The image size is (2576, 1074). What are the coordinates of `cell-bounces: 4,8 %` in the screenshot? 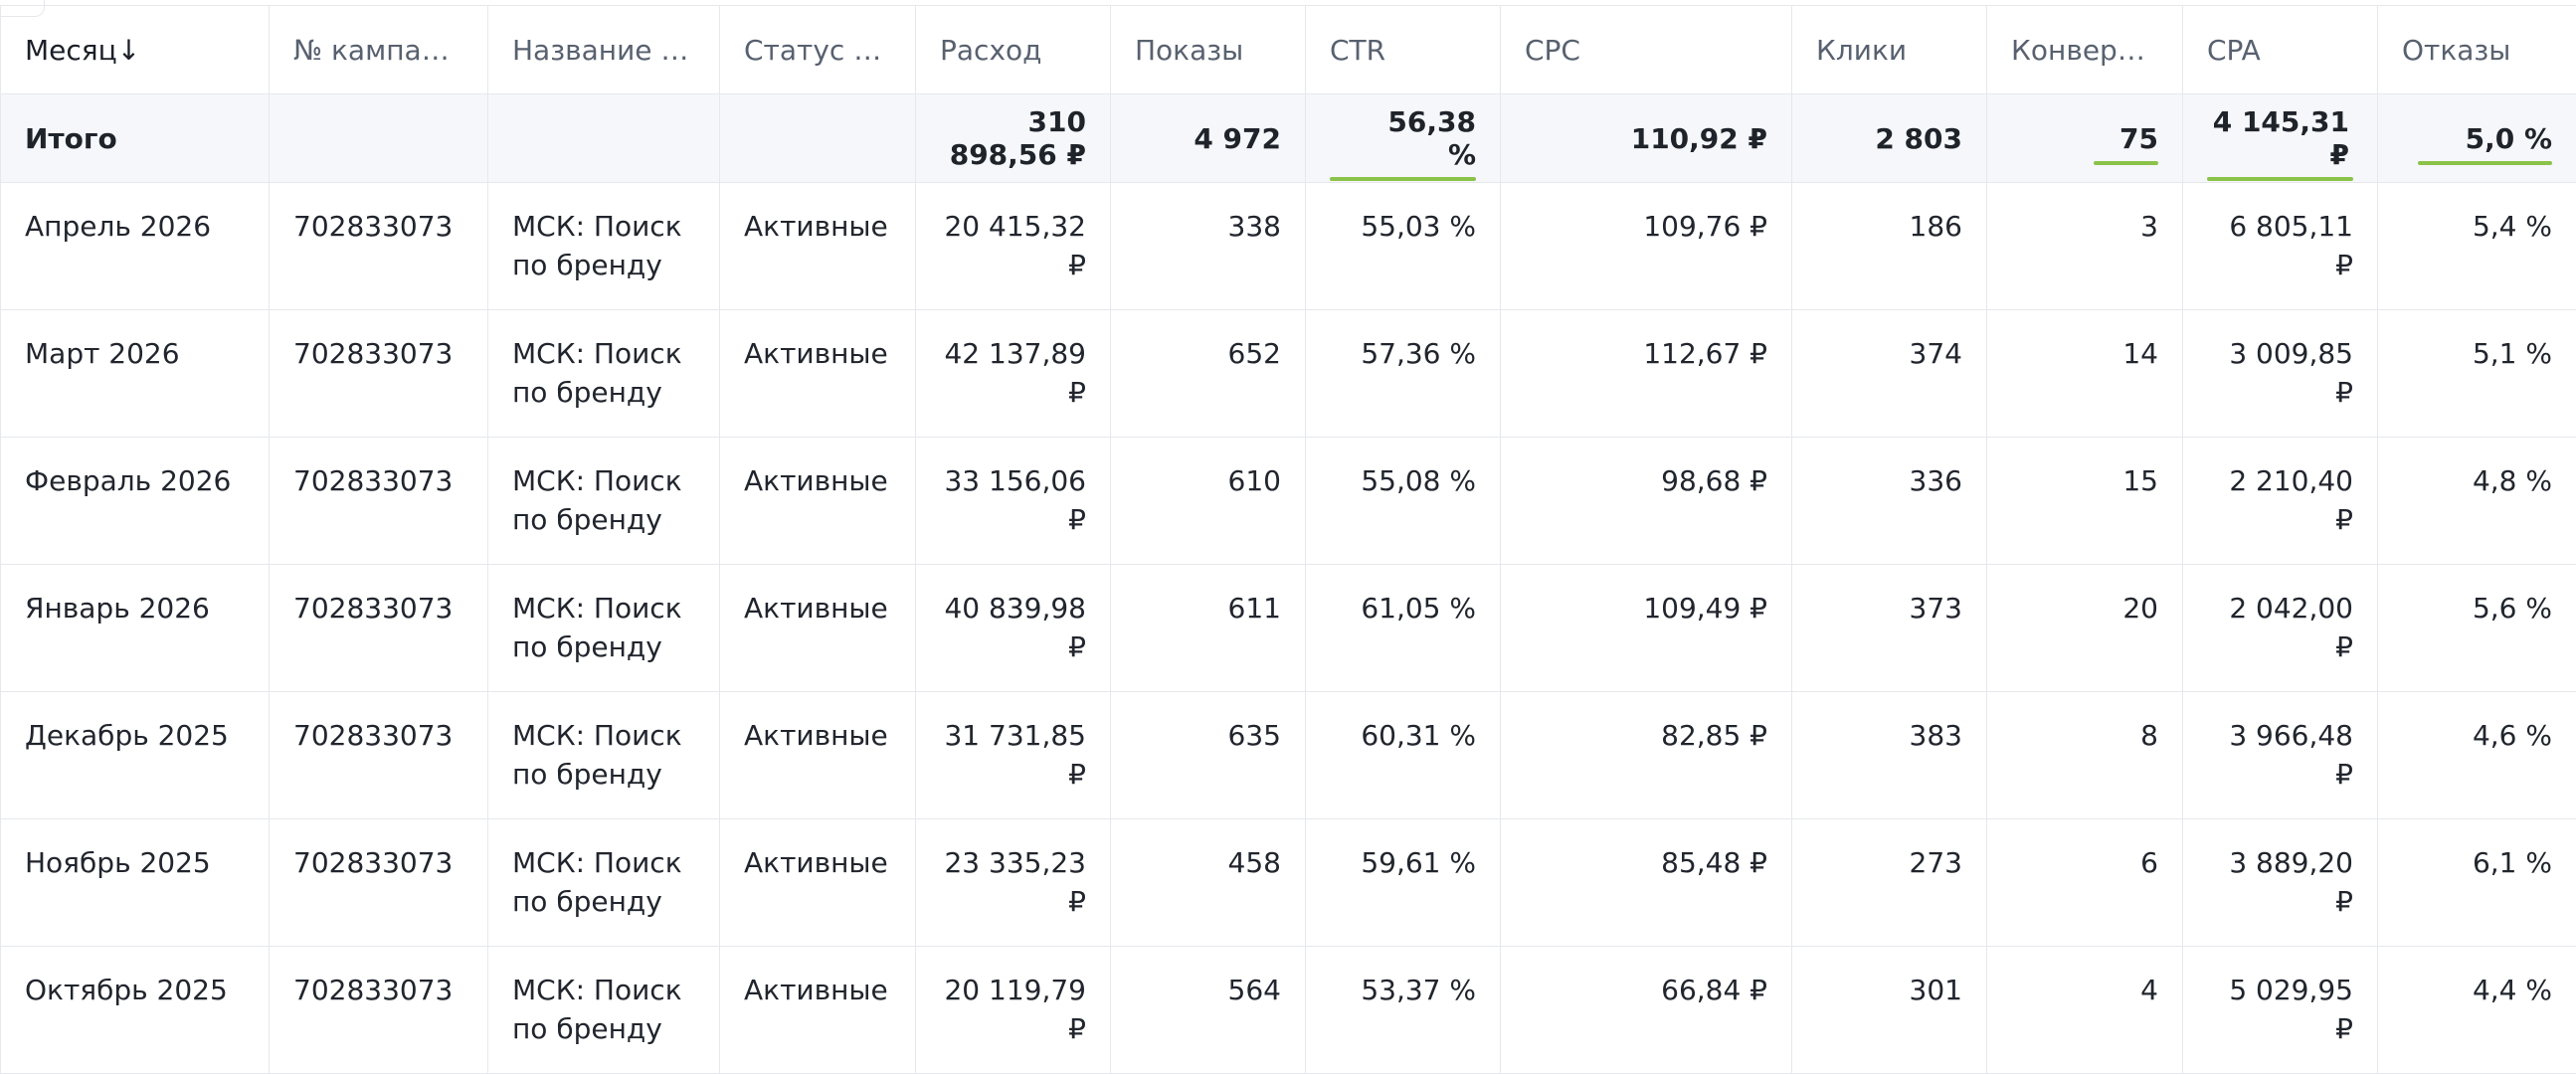 It's located at (2476, 501).